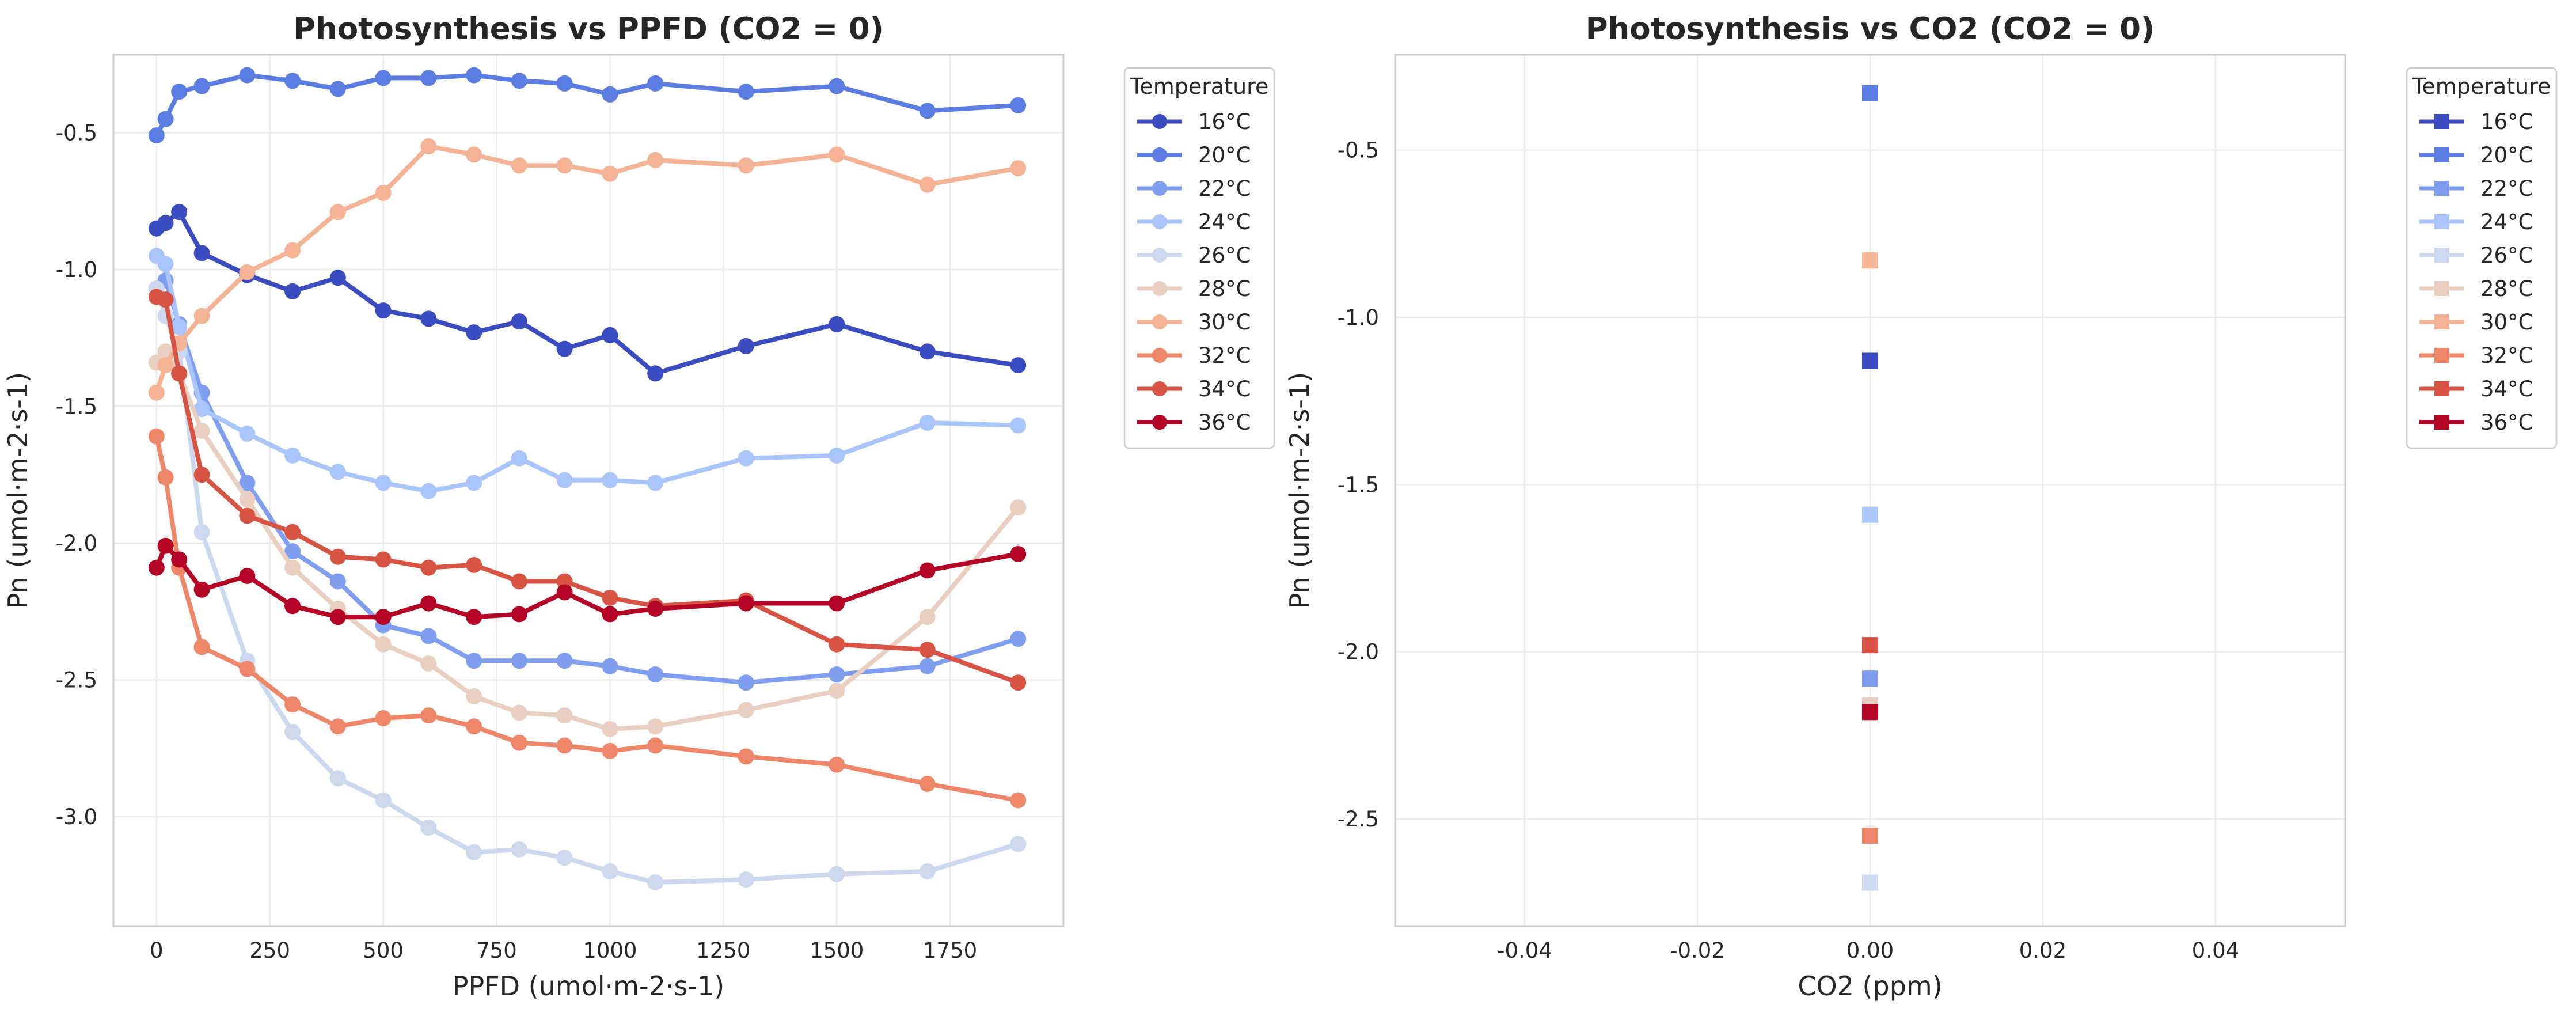  What do you see at coordinates (1525, 951) in the screenshot?
I see `x-tick-label: -0.04` at bounding box center [1525, 951].